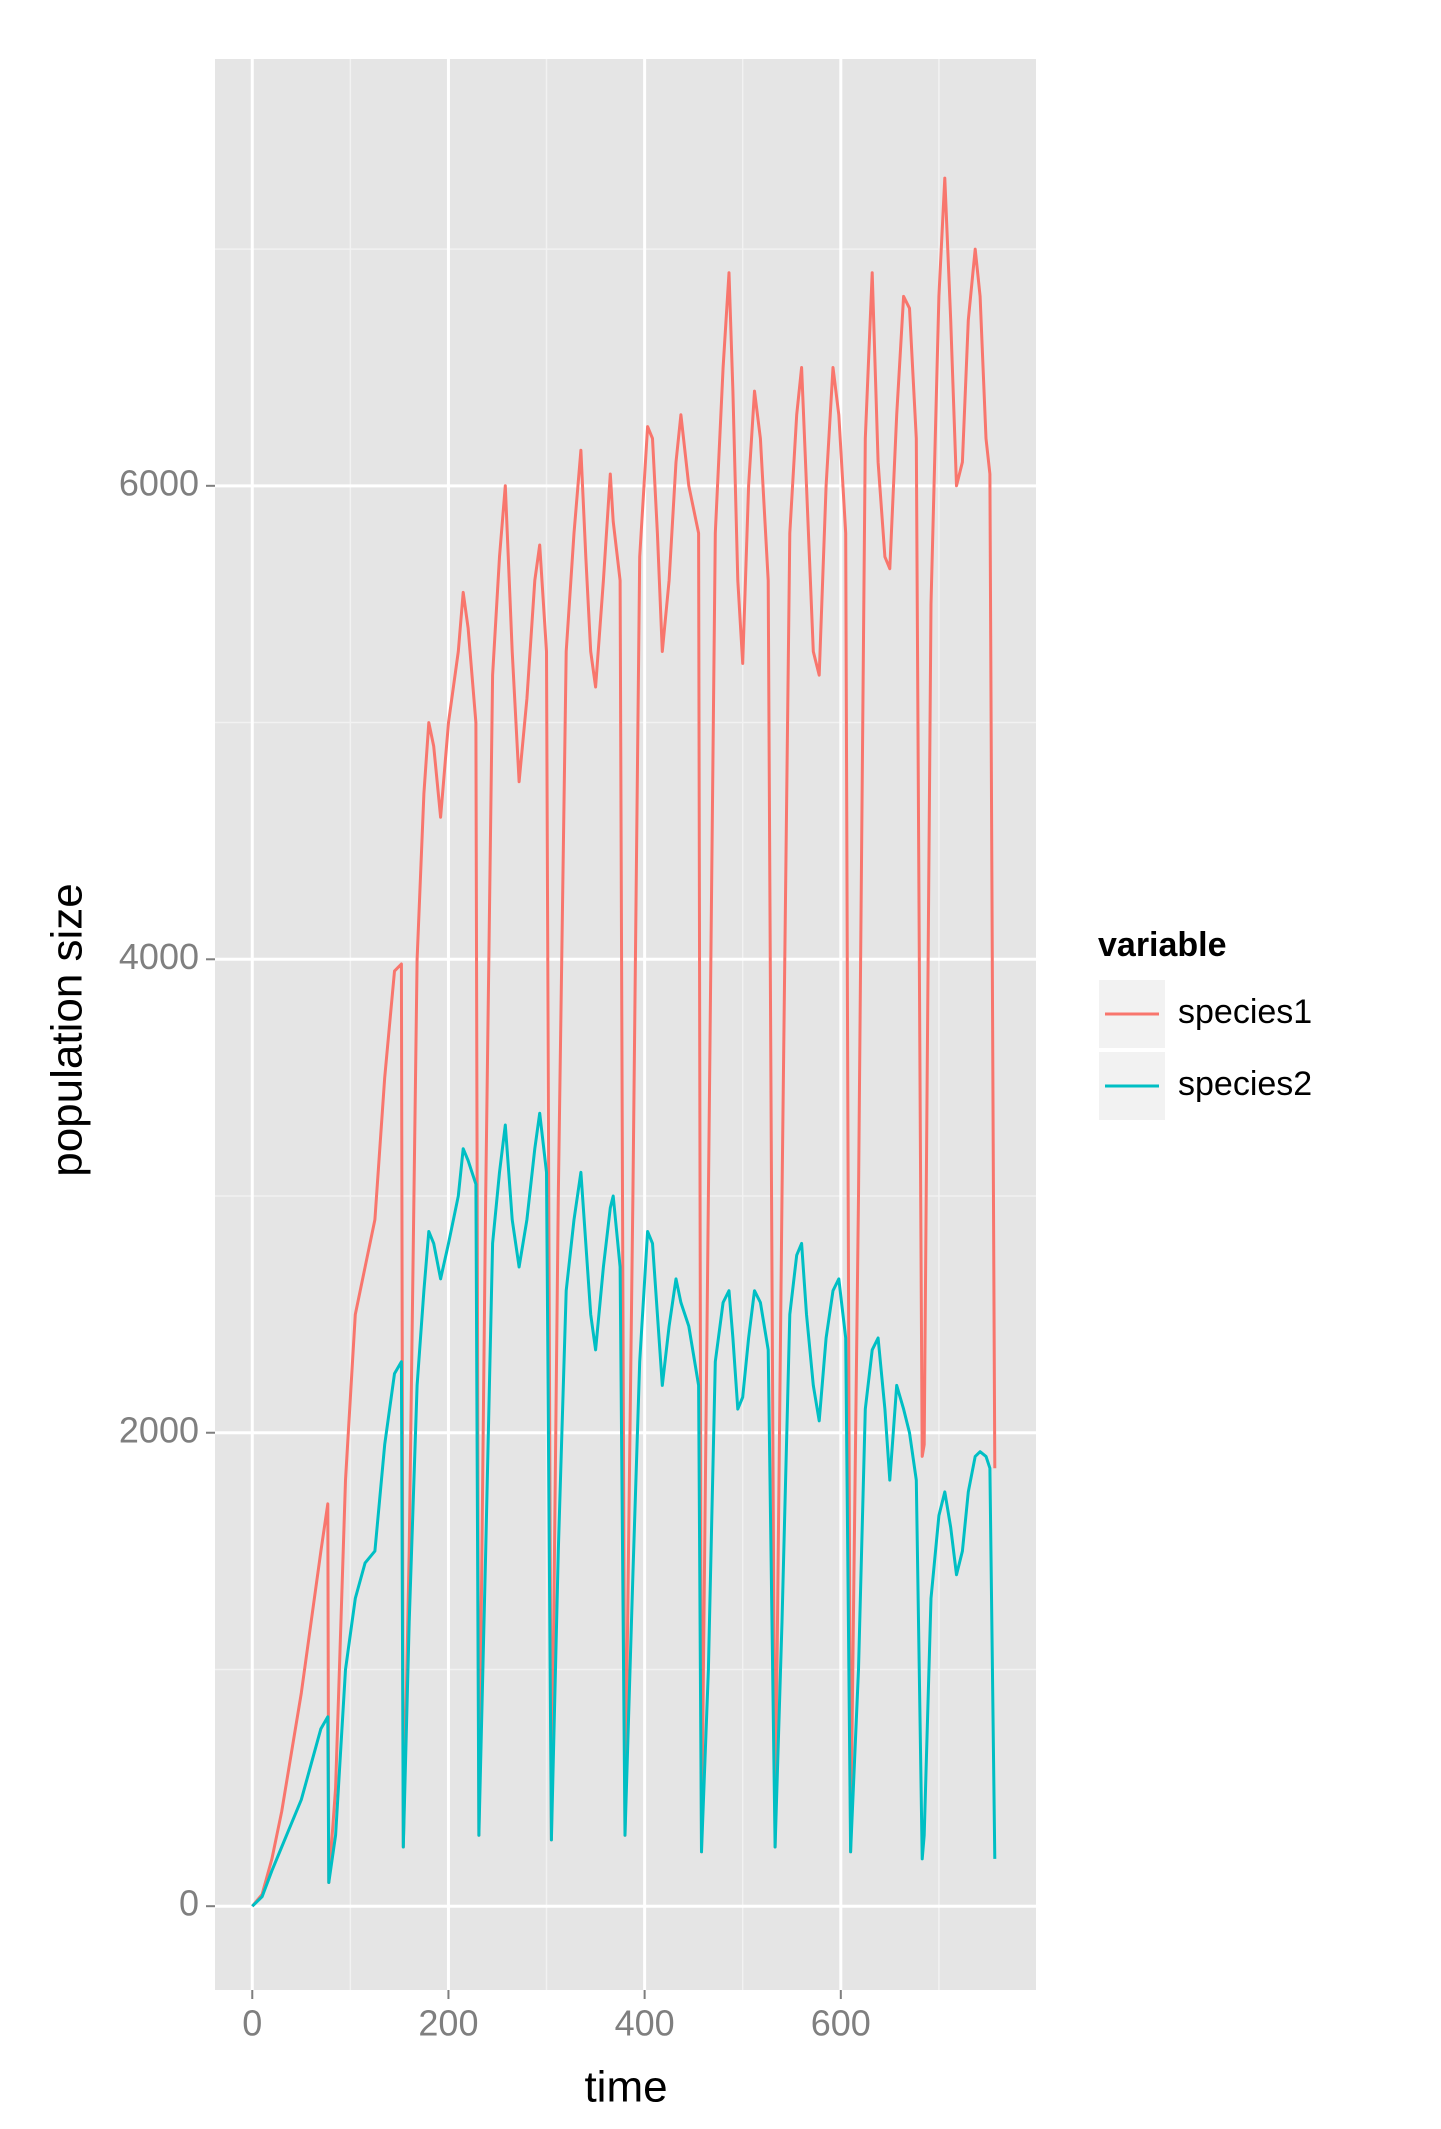  Describe the element at coordinates (159, 956) in the screenshot. I see `y-tick-label: 4000` at that location.